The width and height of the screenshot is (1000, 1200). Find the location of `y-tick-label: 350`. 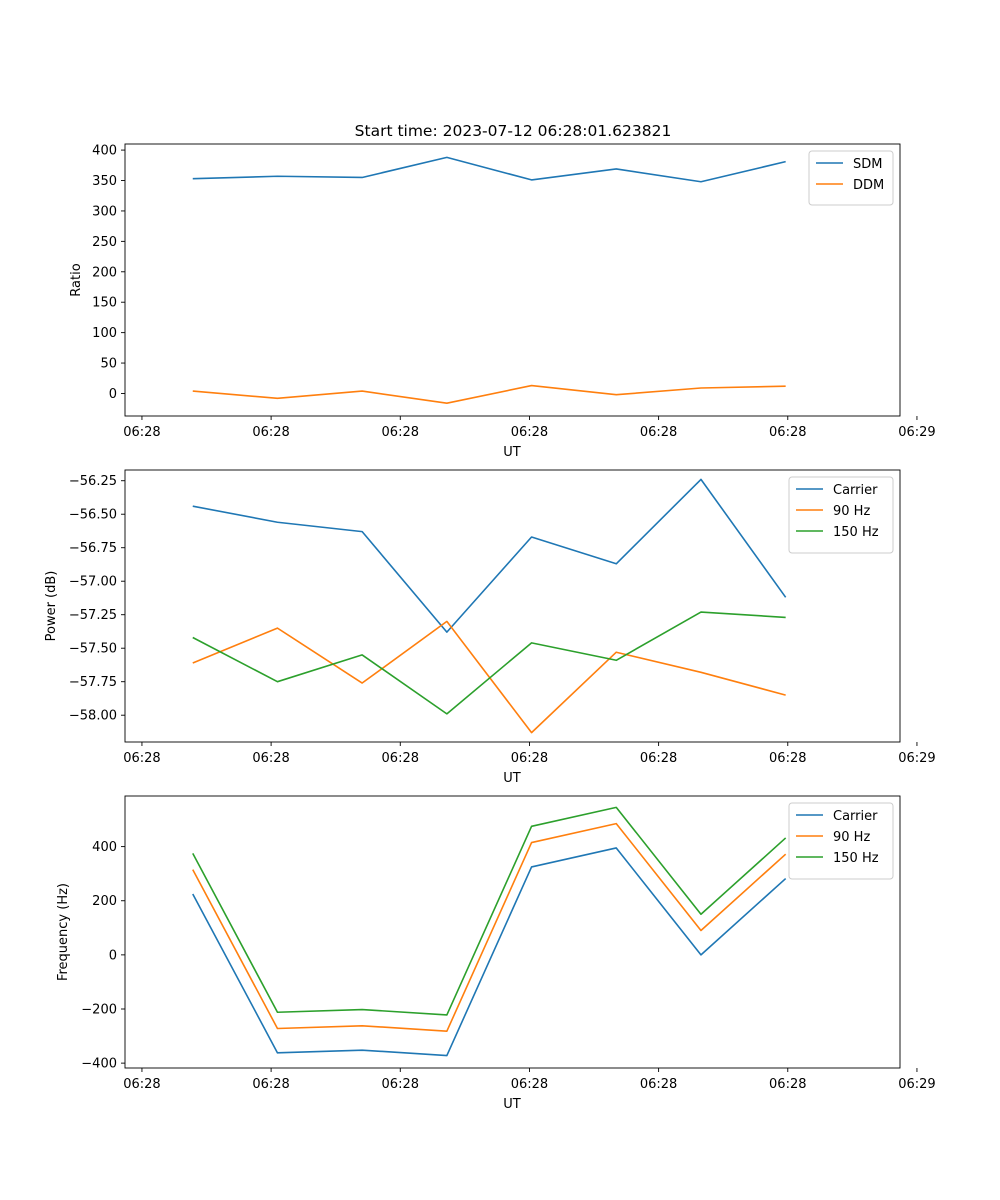

y-tick-label: 350 is located at coordinates (104, 181).